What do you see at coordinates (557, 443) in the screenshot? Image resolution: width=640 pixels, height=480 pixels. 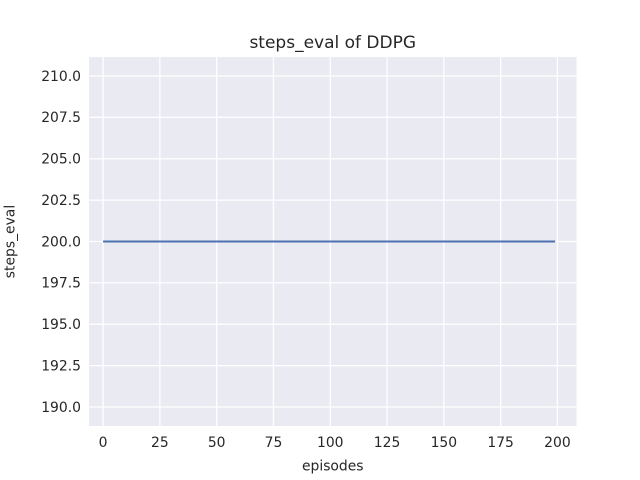 I see `x-tick-label: 200` at bounding box center [557, 443].